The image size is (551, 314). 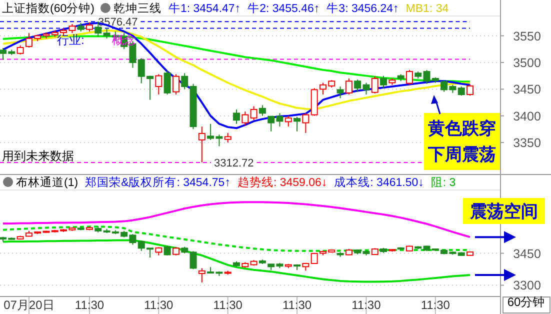 What do you see at coordinates (137, 8) in the screenshot?
I see `chart-subtitle: 乾坤三线` at bounding box center [137, 8].